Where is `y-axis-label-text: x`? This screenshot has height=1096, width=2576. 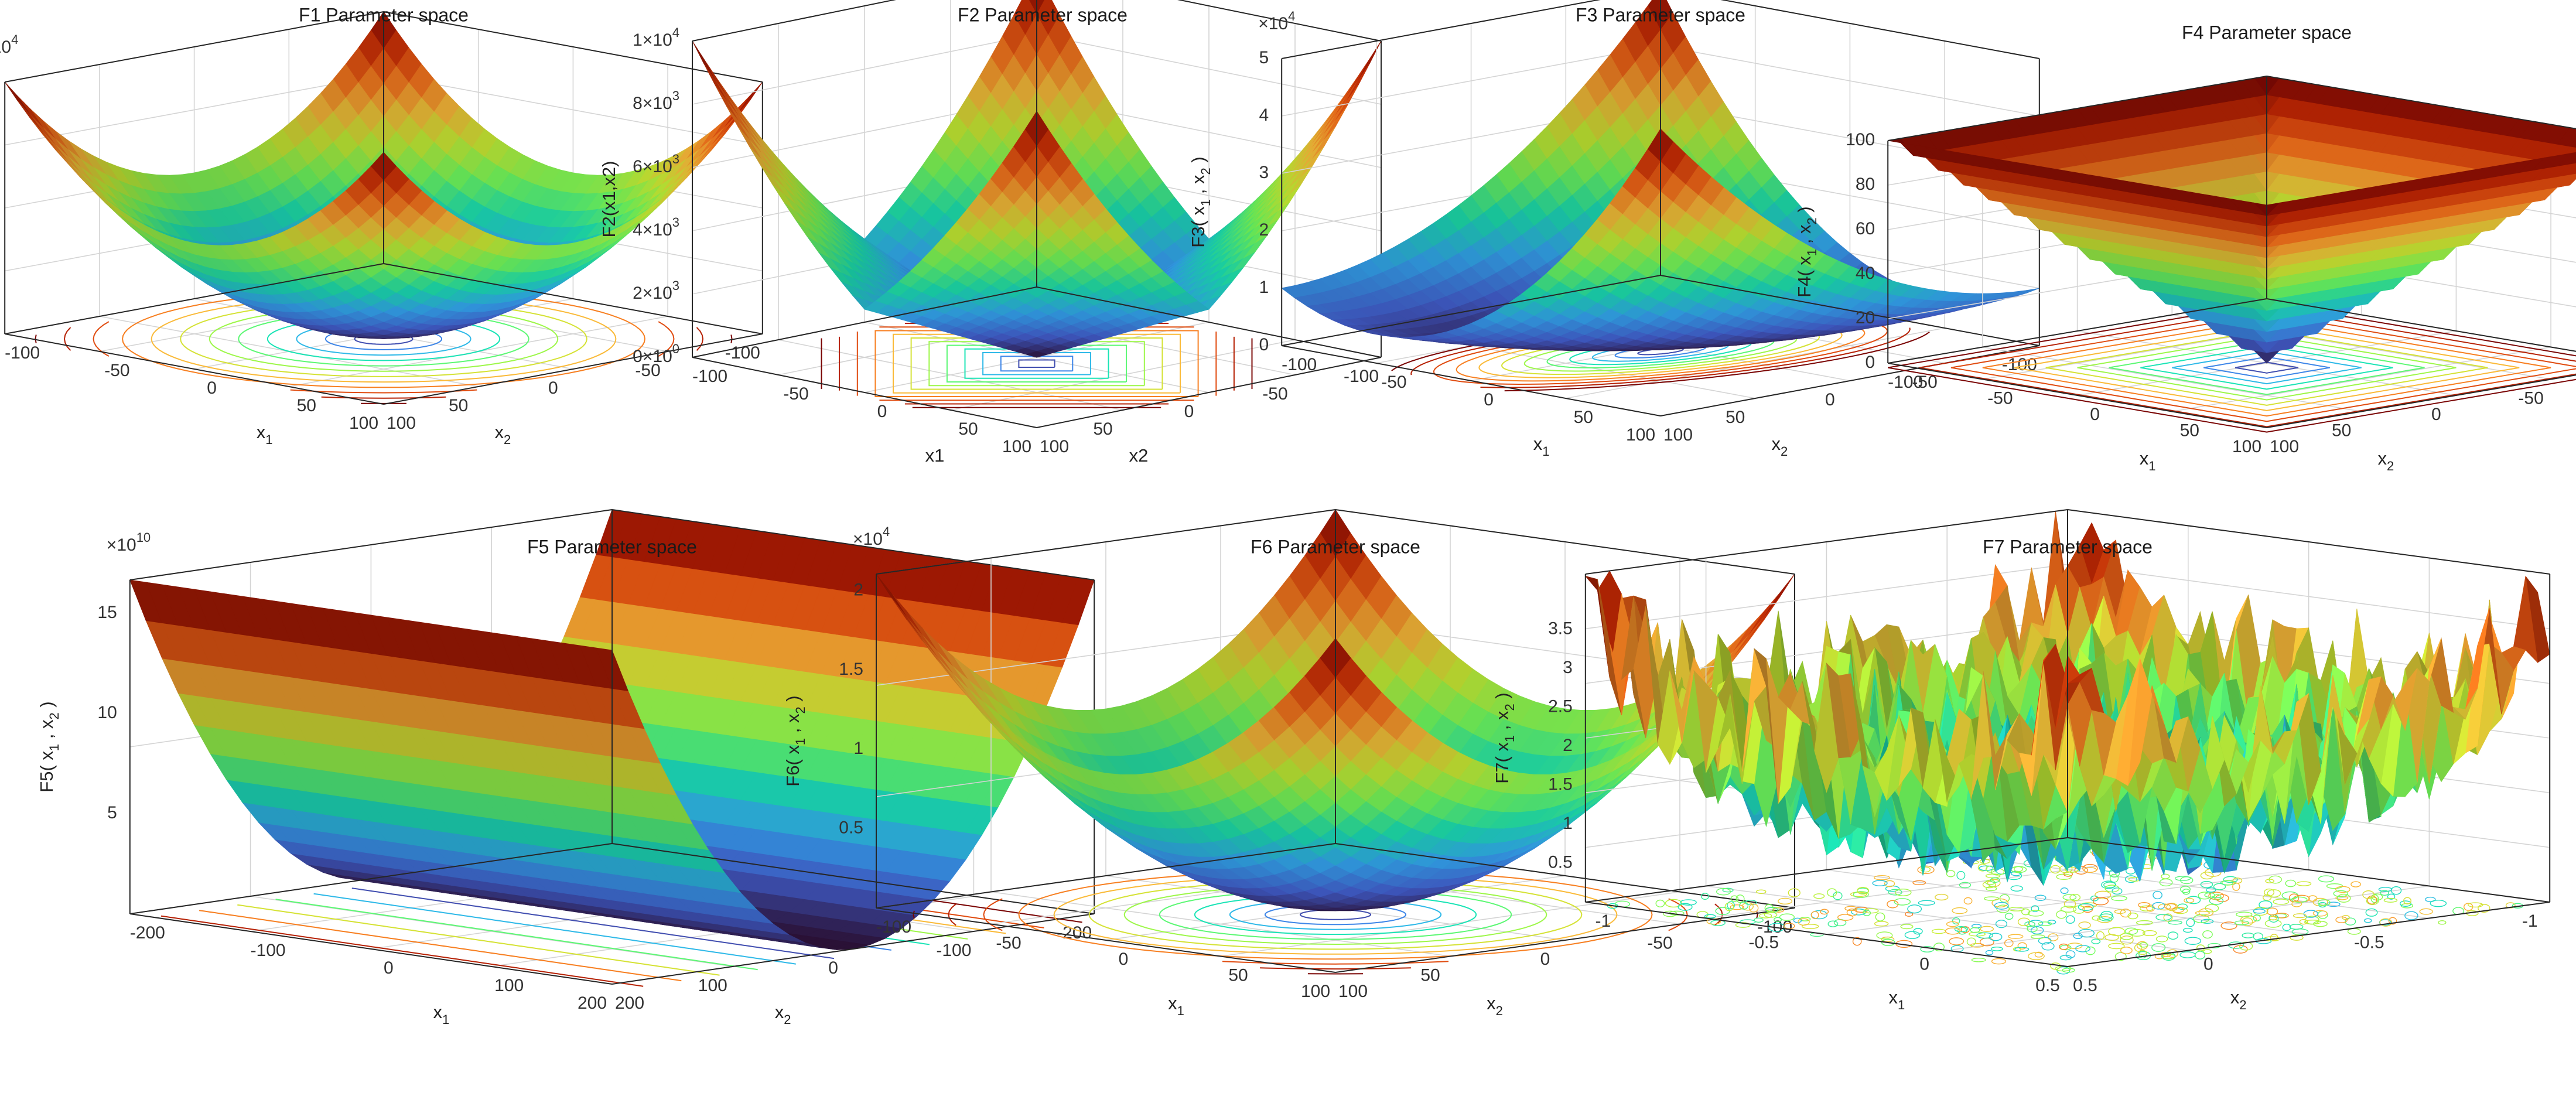 y-axis-label-text: x is located at coordinates (500, 432).